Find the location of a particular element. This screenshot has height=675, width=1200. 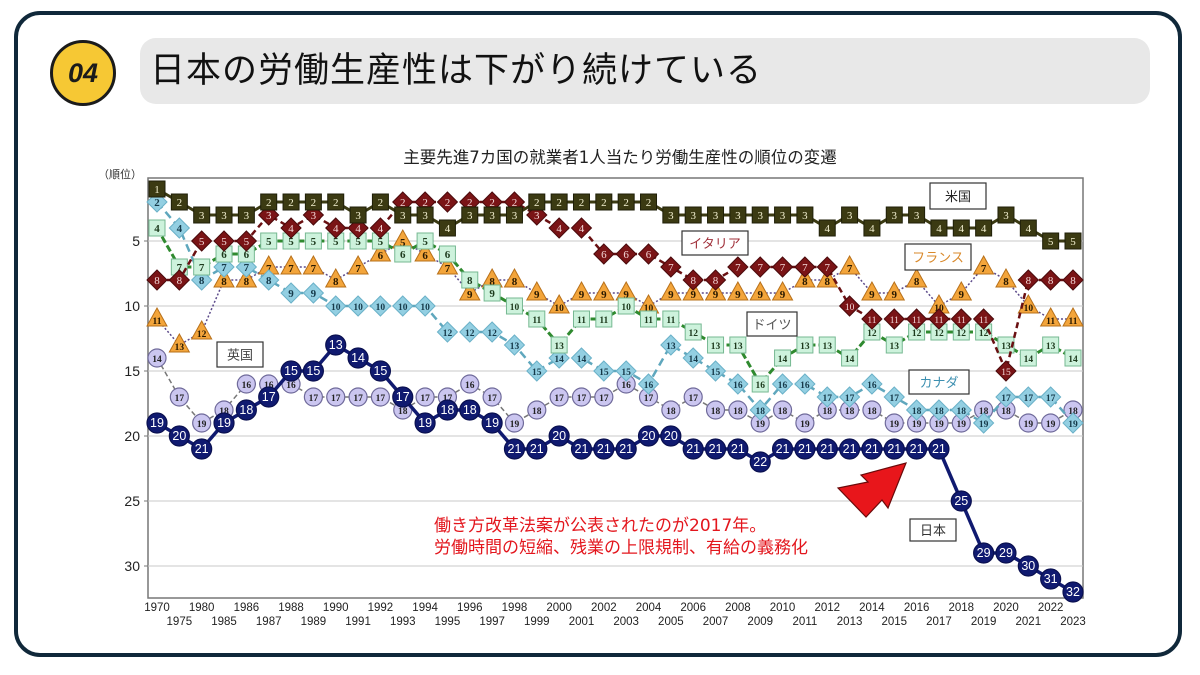

x-tick-label: 2019 is located at coordinates (984, 622).